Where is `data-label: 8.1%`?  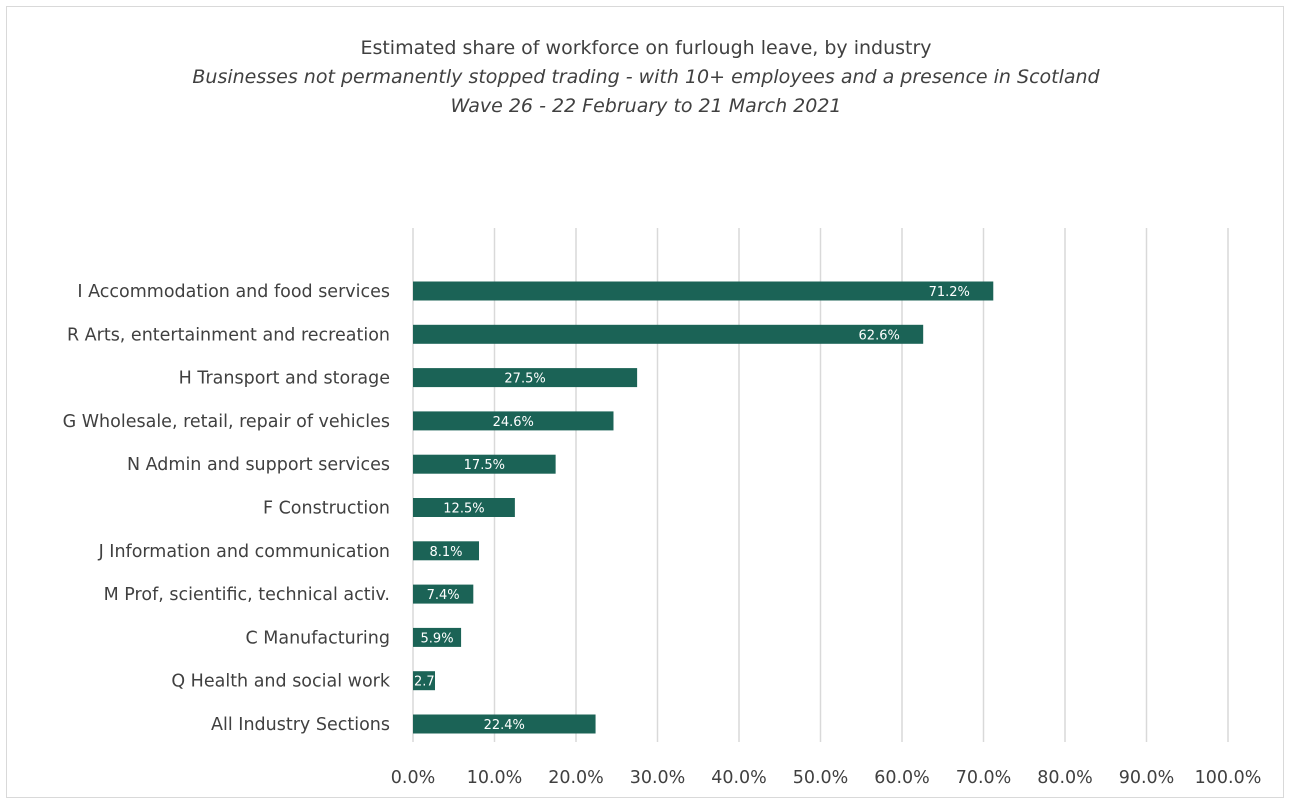
data-label: 8.1% is located at coordinates (445, 552).